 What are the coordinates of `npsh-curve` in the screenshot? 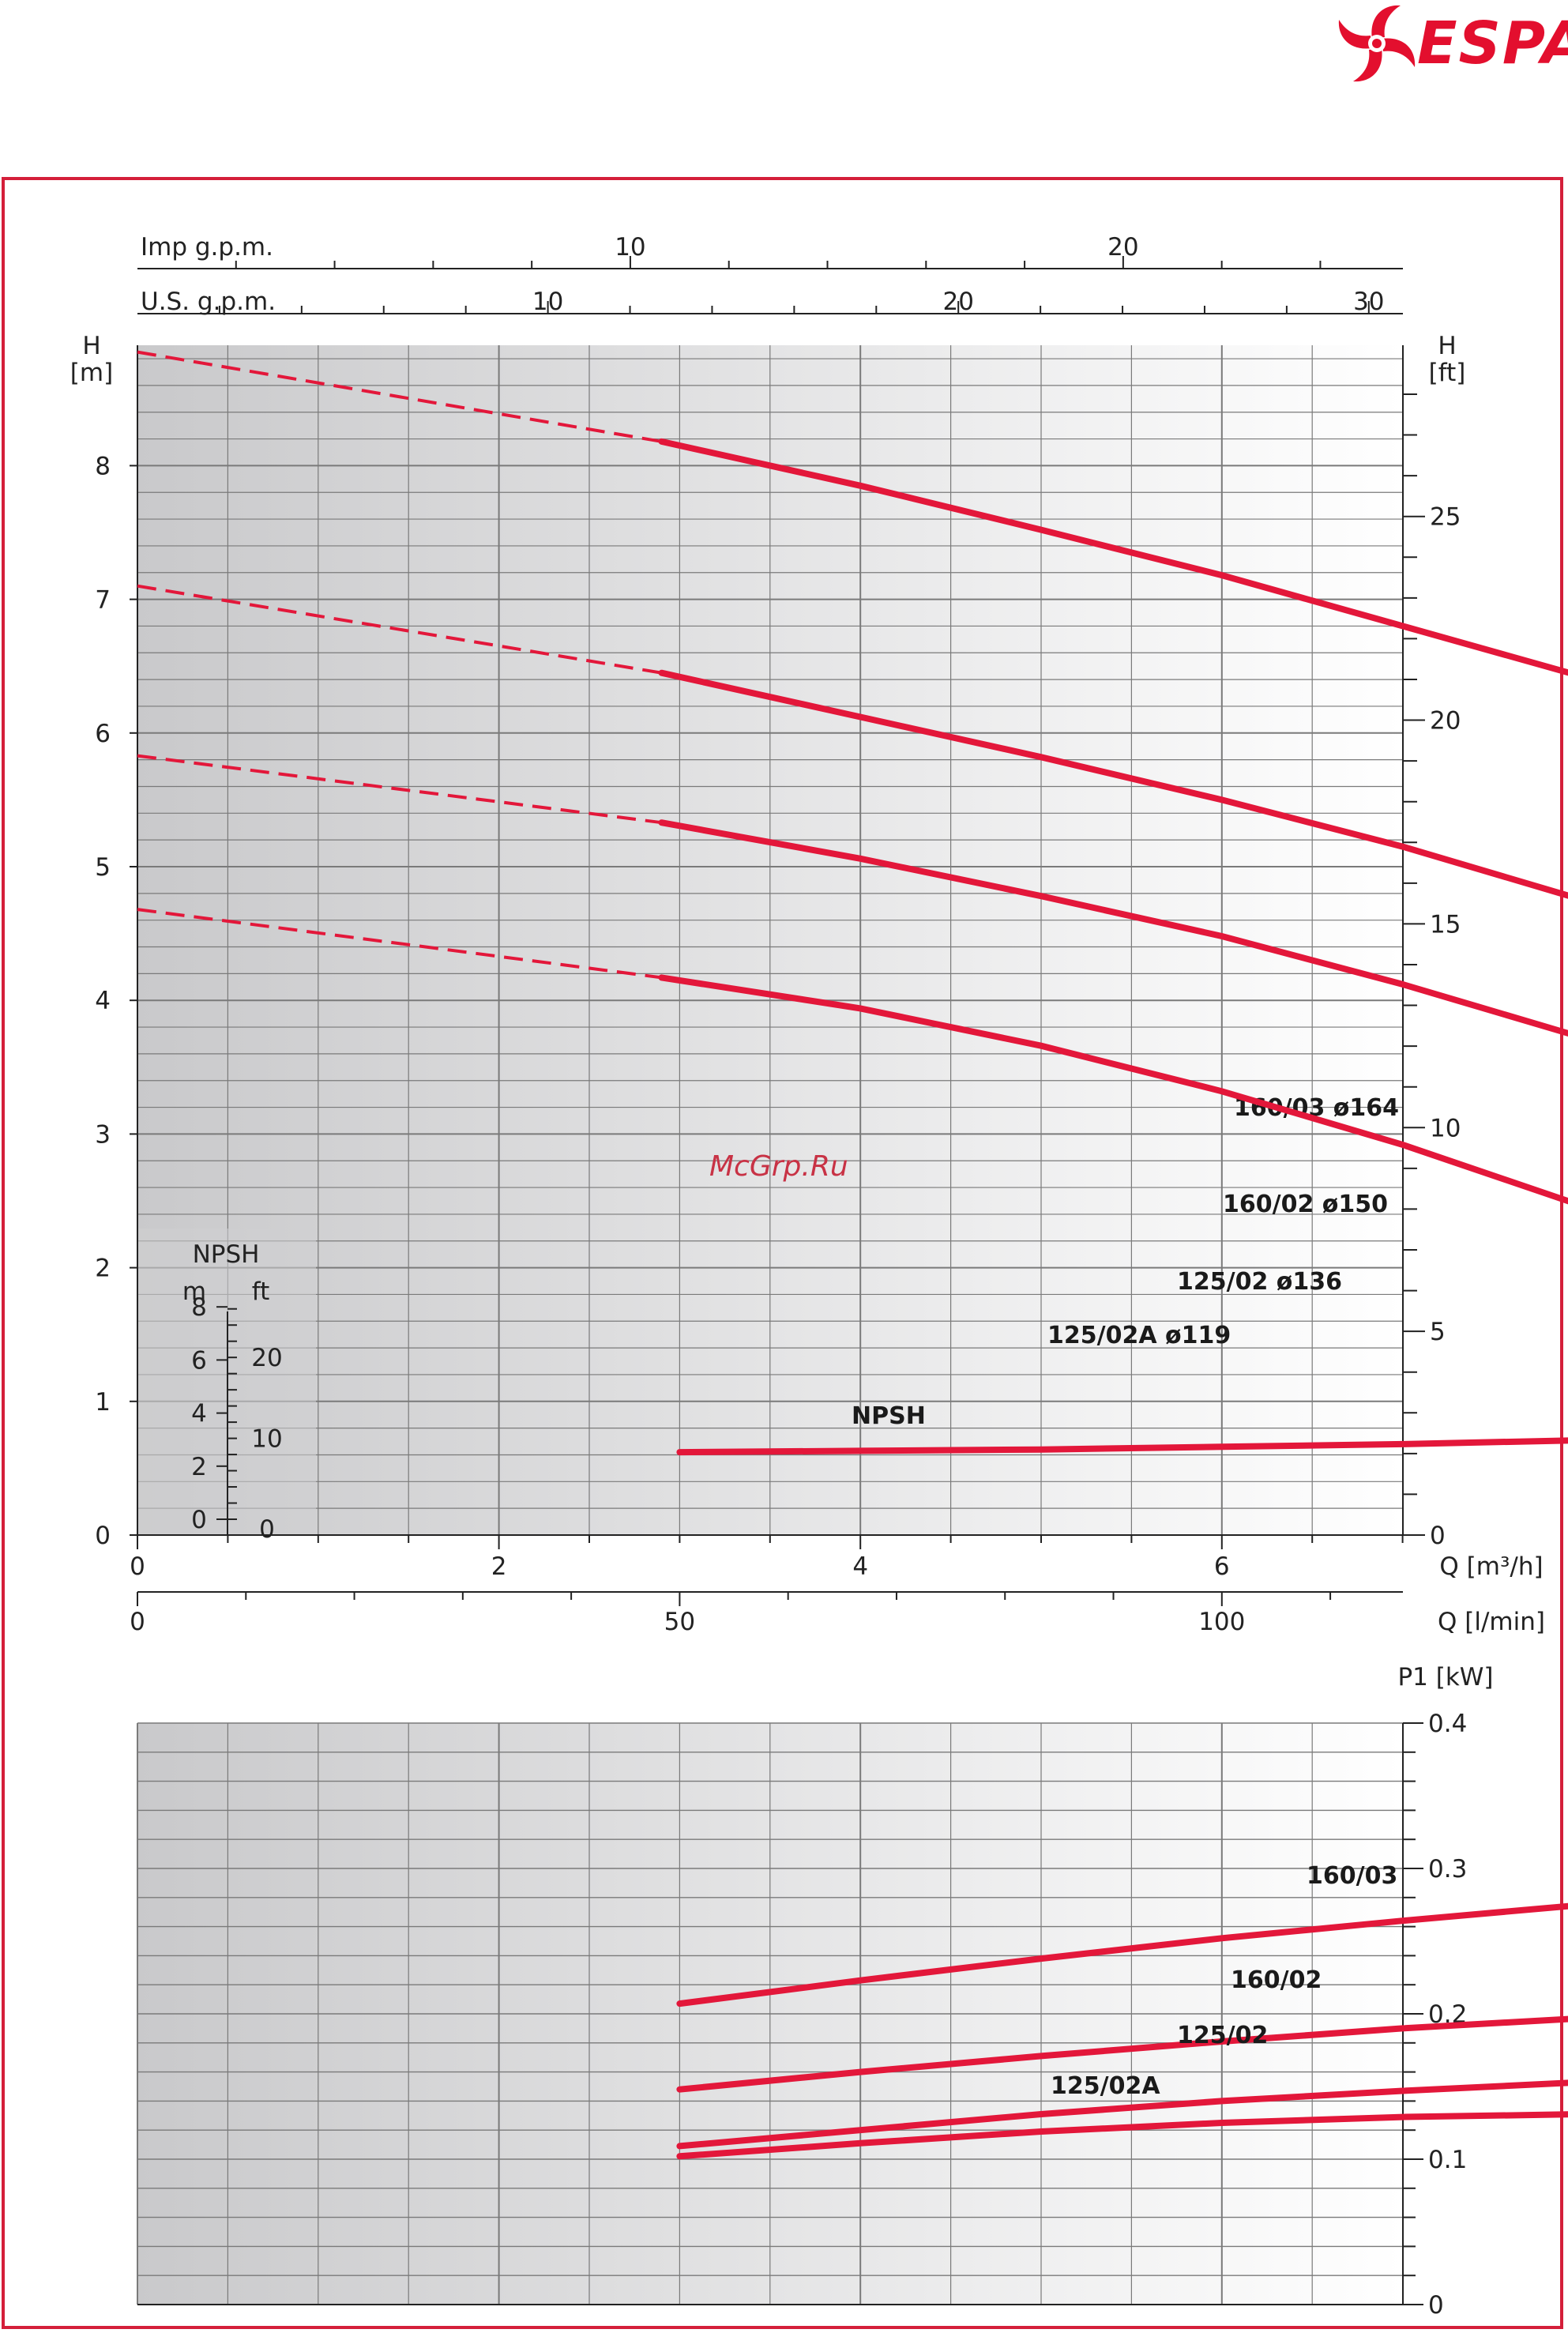 It's located at (1122, 1446).